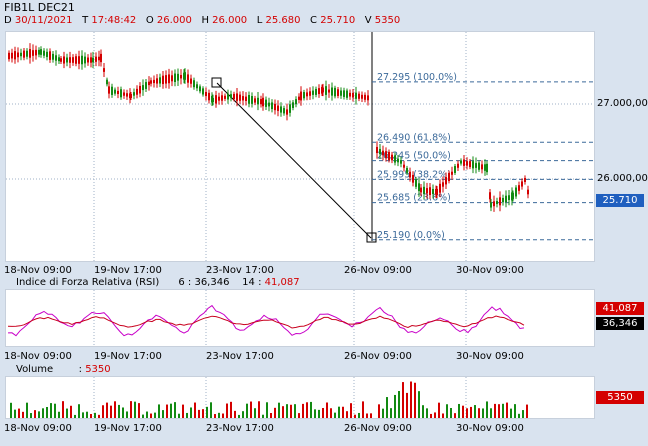 The width and height of the screenshot is (648, 446). I want to click on x-label-30nov: 30-Nov 09:00, so click(490, 270).